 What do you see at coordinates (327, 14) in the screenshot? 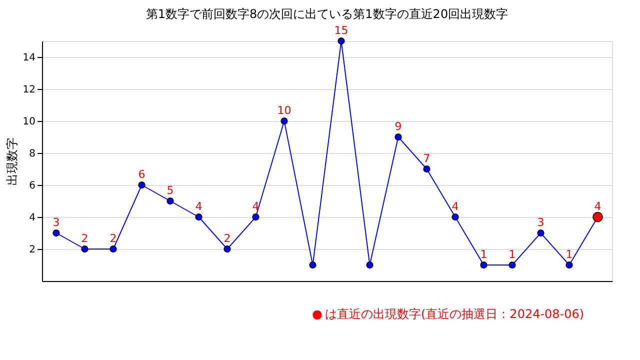
I see `chart-title: 第1数字で前回数字8の次回に出ている第1数字の直近20回出現数字` at bounding box center [327, 14].